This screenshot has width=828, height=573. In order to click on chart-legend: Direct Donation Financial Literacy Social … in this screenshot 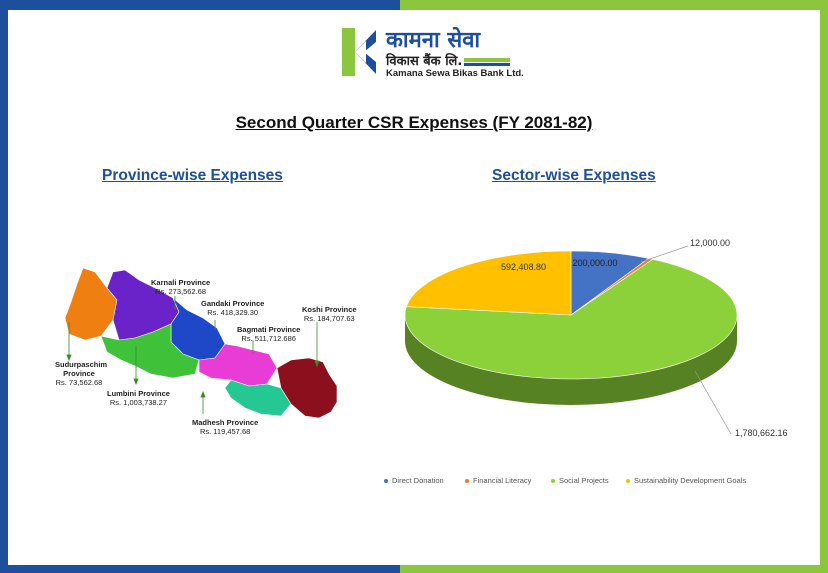, I will do `click(414, 482)`.